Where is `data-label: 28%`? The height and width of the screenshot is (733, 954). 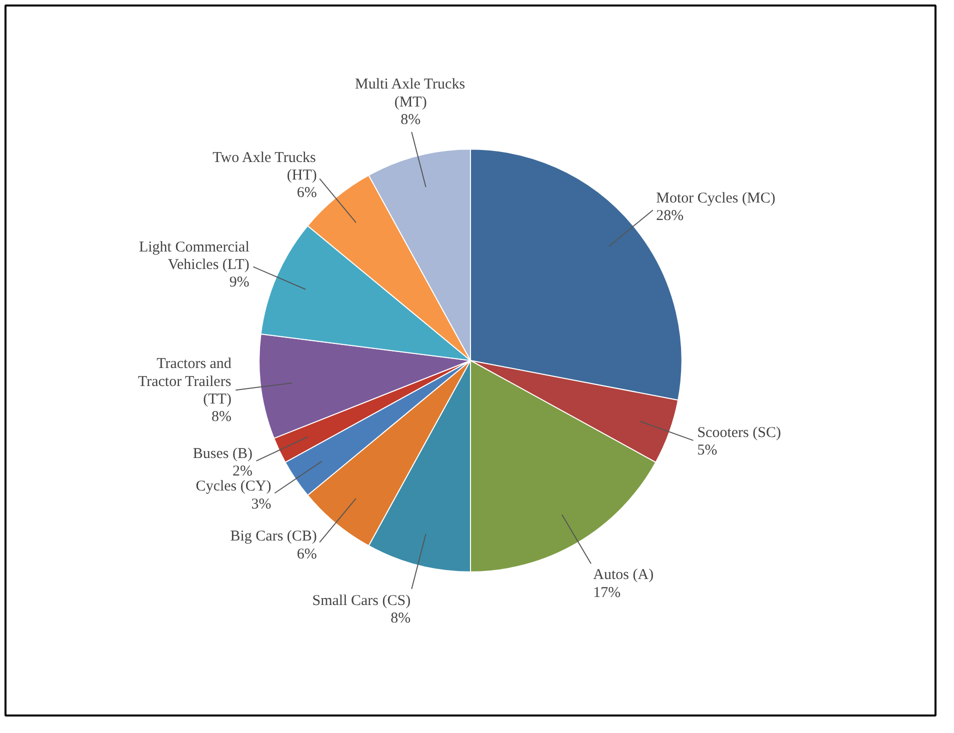
data-label: 28% is located at coordinates (670, 216).